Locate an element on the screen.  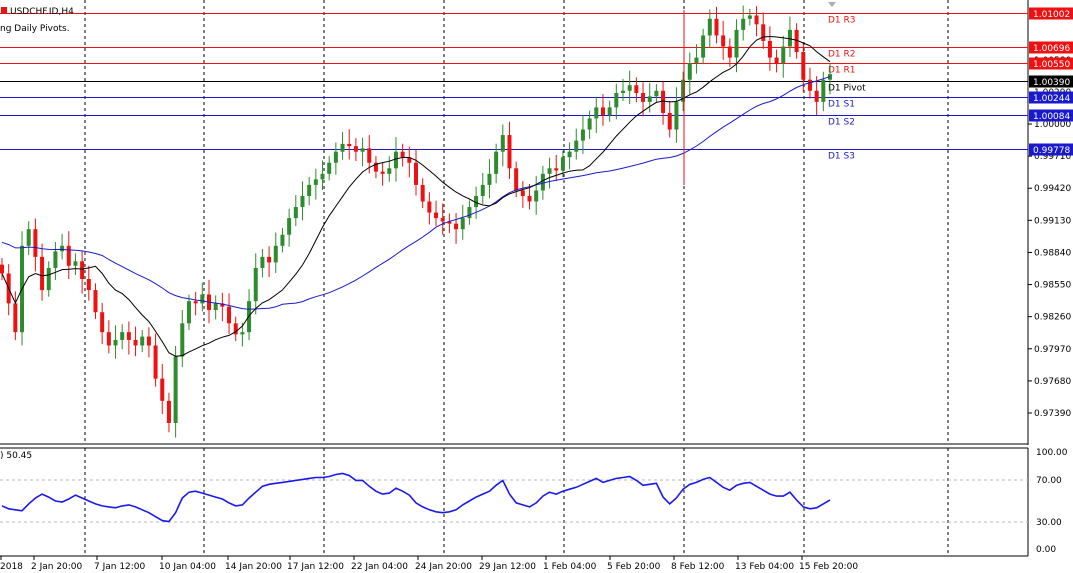
pivot-label: D1 S2 is located at coordinates (841, 123).